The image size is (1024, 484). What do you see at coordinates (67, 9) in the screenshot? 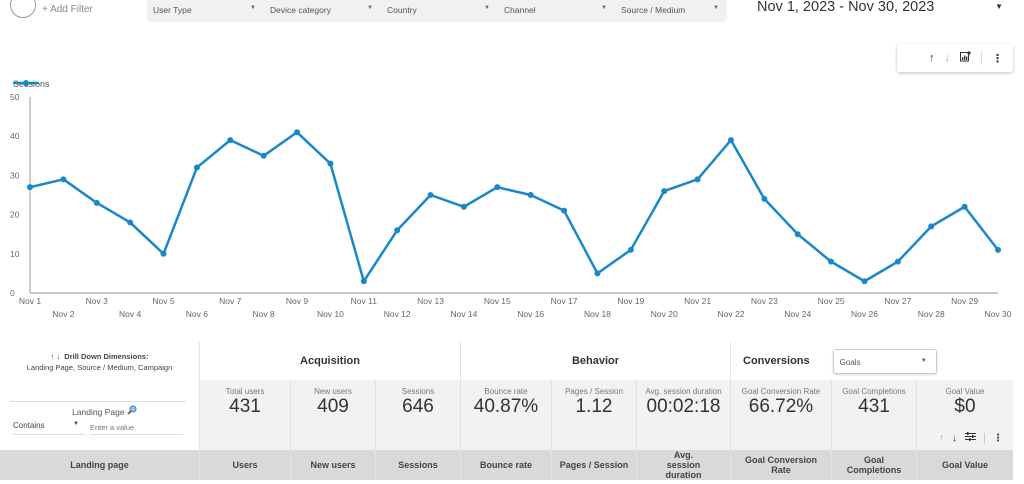
I see `add-filter-label: + Add Filter` at bounding box center [67, 9].